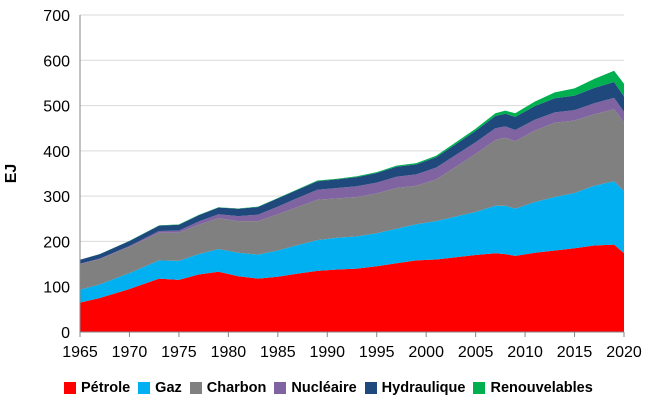 The image size is (668, 414). I want to click on y-tick-label: 0, so click(65, 333).